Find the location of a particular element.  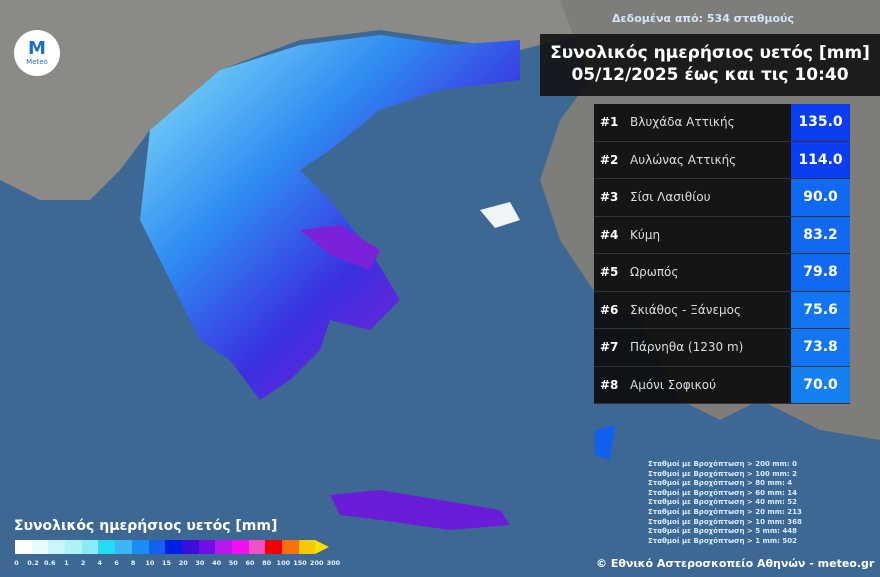

meteo-logo: M Meteo is located at coordinates (37, 53).